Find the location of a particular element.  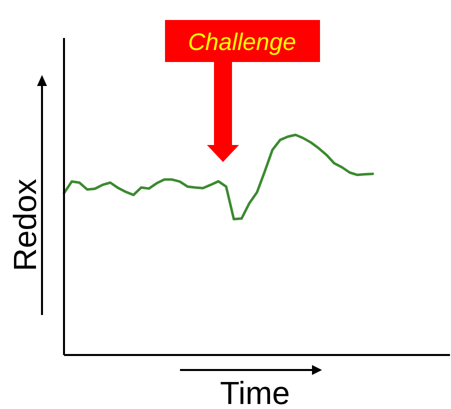

y-axis-title: Redox is located at coordinates (25, 225).